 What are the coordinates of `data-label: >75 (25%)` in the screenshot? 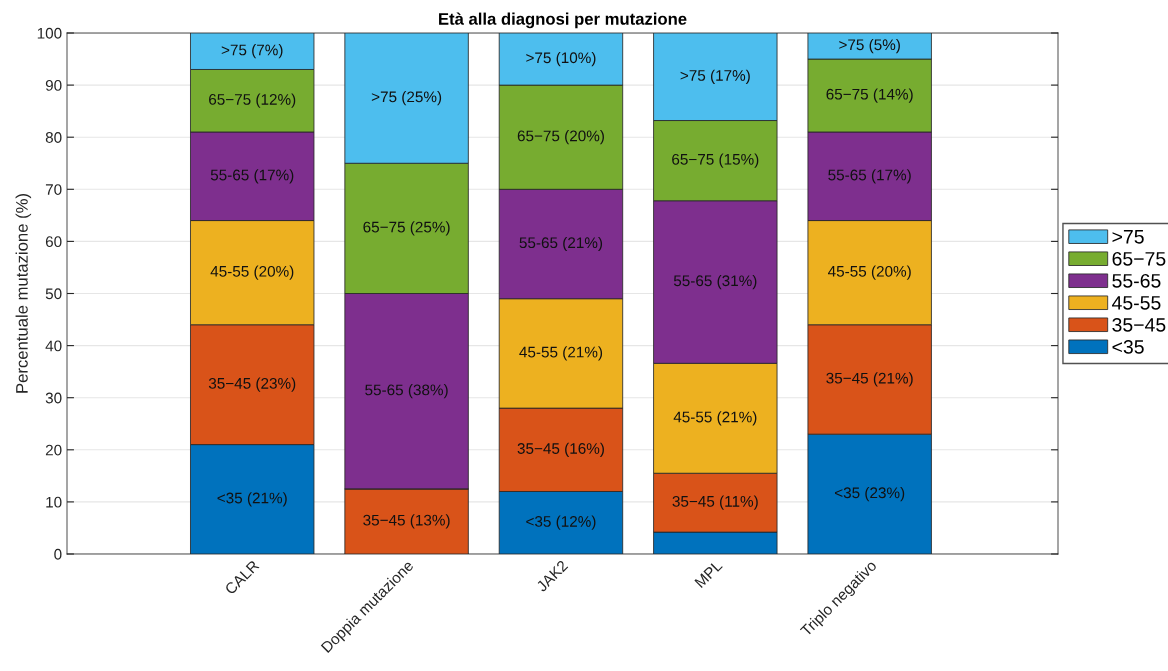 It's located at (406, 98).